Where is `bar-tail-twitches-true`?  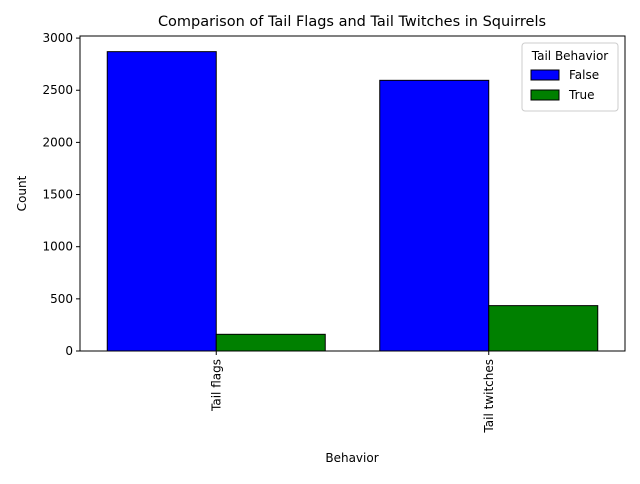 bar-tail-twitches-true is located at coordinates (543, 328).